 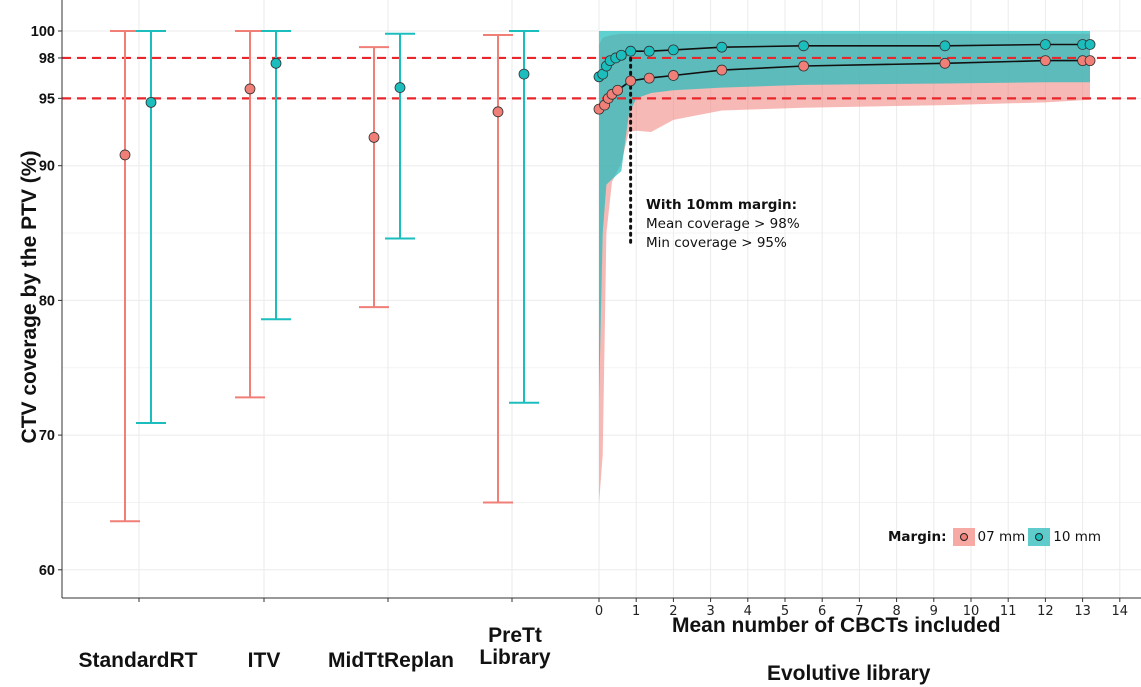 What do you see at coordinates (47, 571) in the screenshot?
I see `y-tick-label: 60` at bounding box center [47, 571].